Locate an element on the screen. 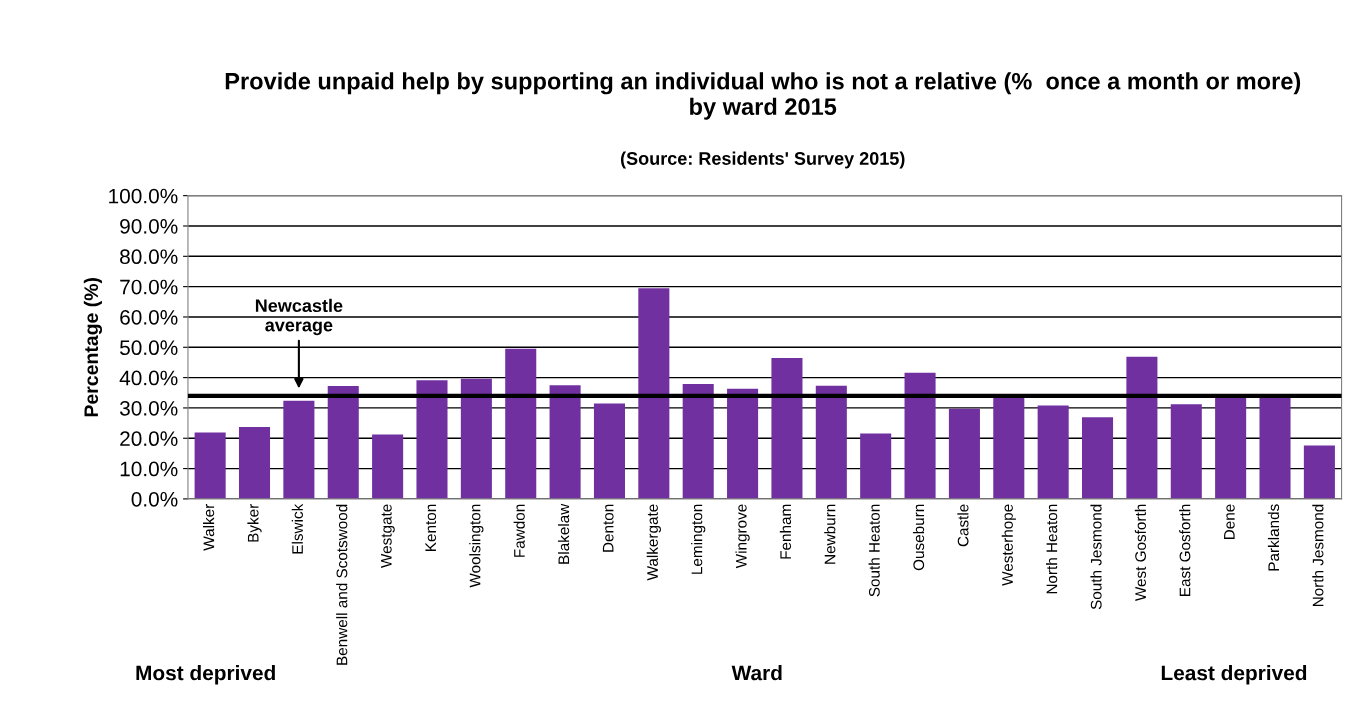 Image resolution: width=1362 pixels, height=722 pixels. x-tick-label: North Jesmond is located at coordinates (1318, 555).